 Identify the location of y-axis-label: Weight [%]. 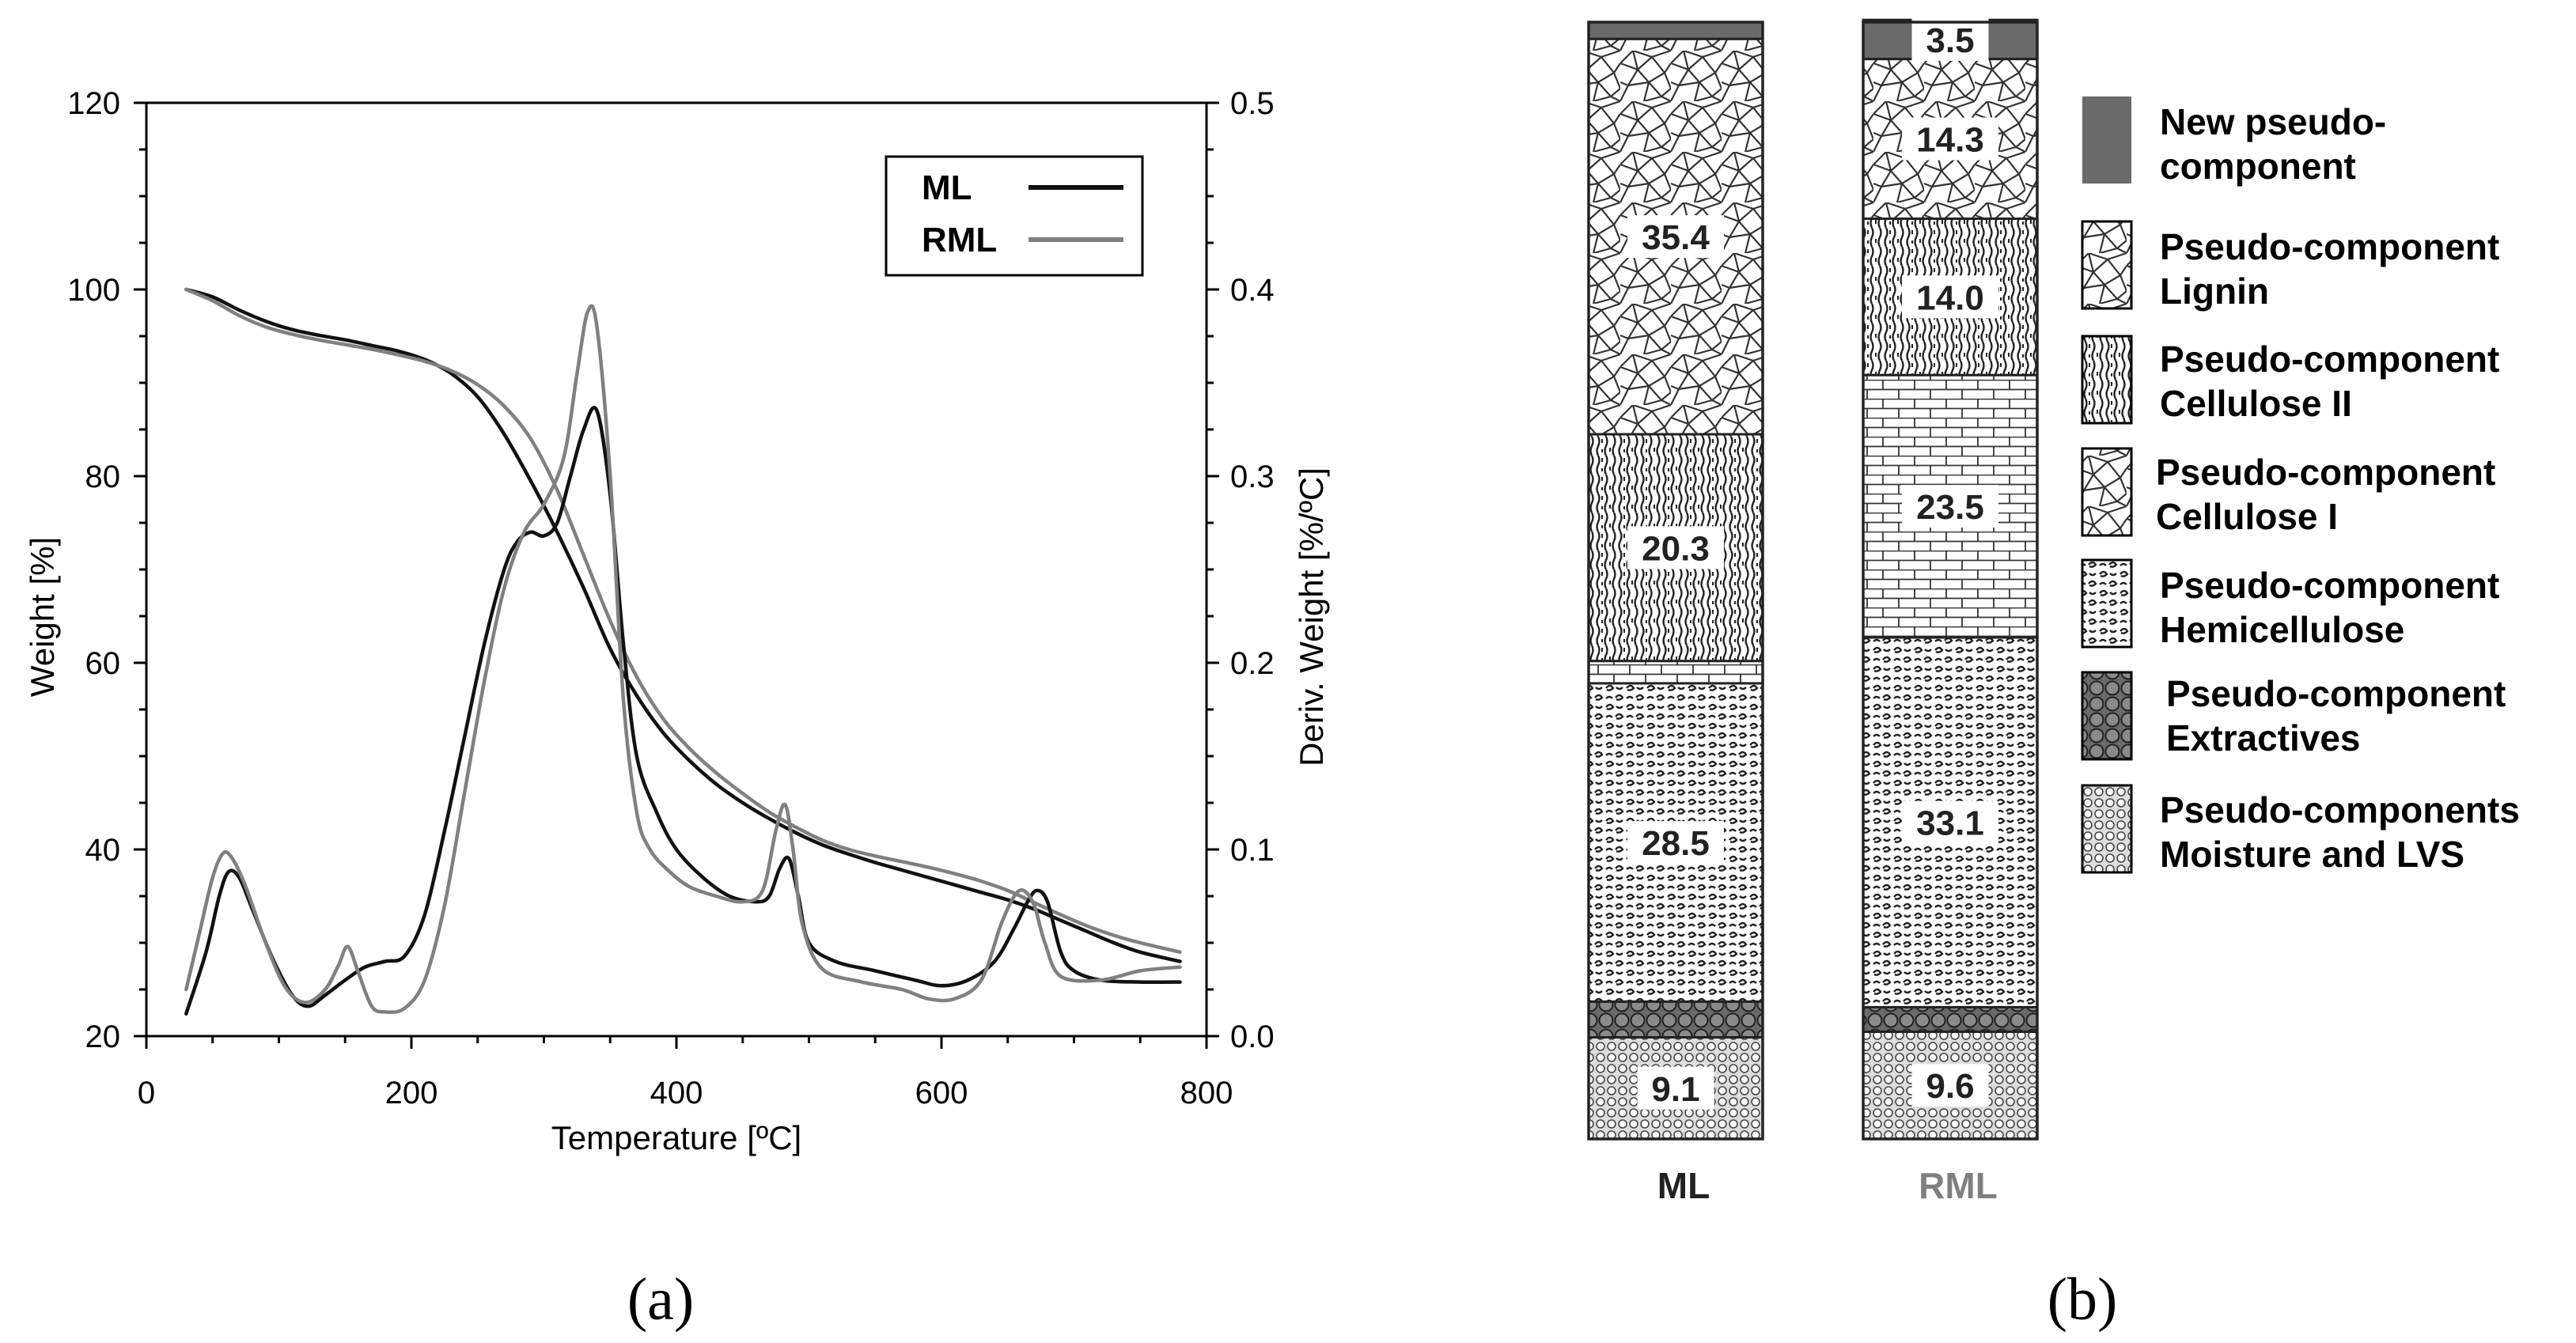
(42, 617).